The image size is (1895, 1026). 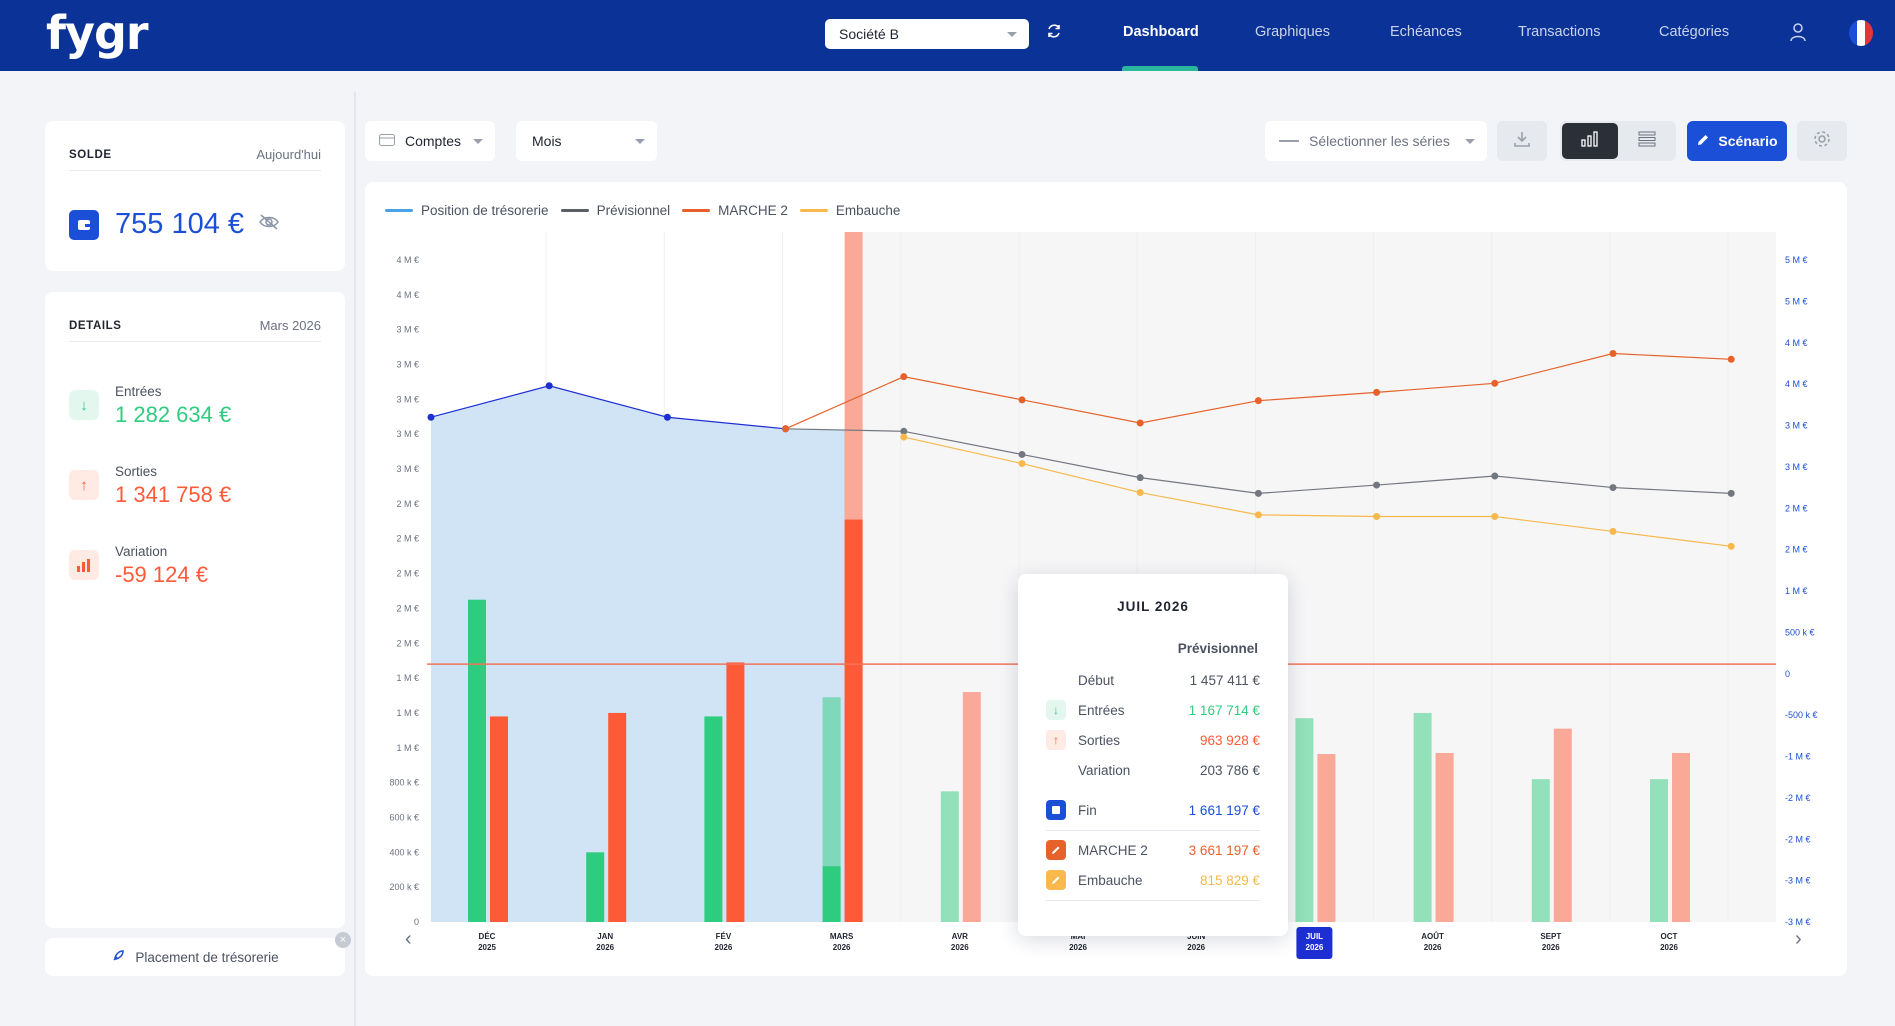 I want to click on bar-sorties-forecast, so click(x=1444, y=837).